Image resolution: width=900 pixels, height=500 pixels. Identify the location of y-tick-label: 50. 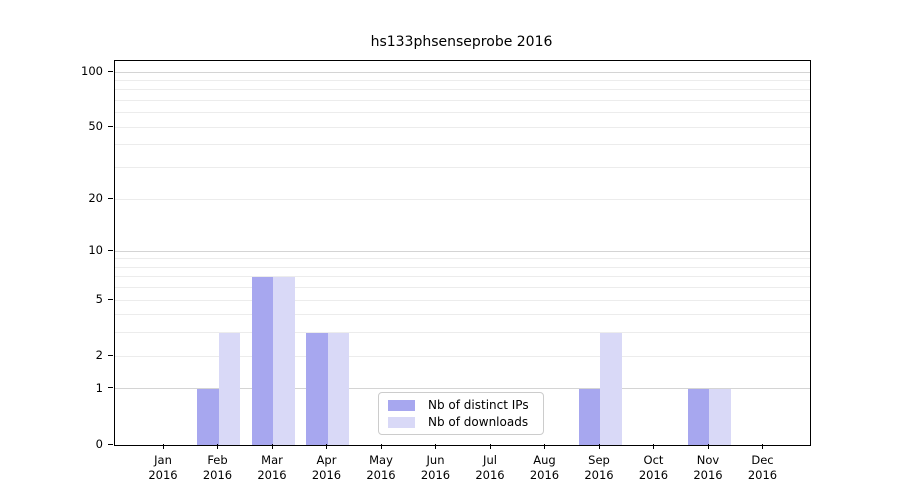
(95, 126).